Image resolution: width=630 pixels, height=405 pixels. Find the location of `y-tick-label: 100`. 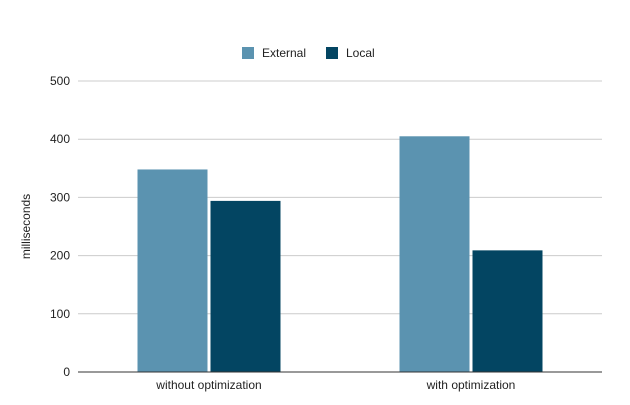

y-tick-label: 100 is located at coordinates (60, 314).